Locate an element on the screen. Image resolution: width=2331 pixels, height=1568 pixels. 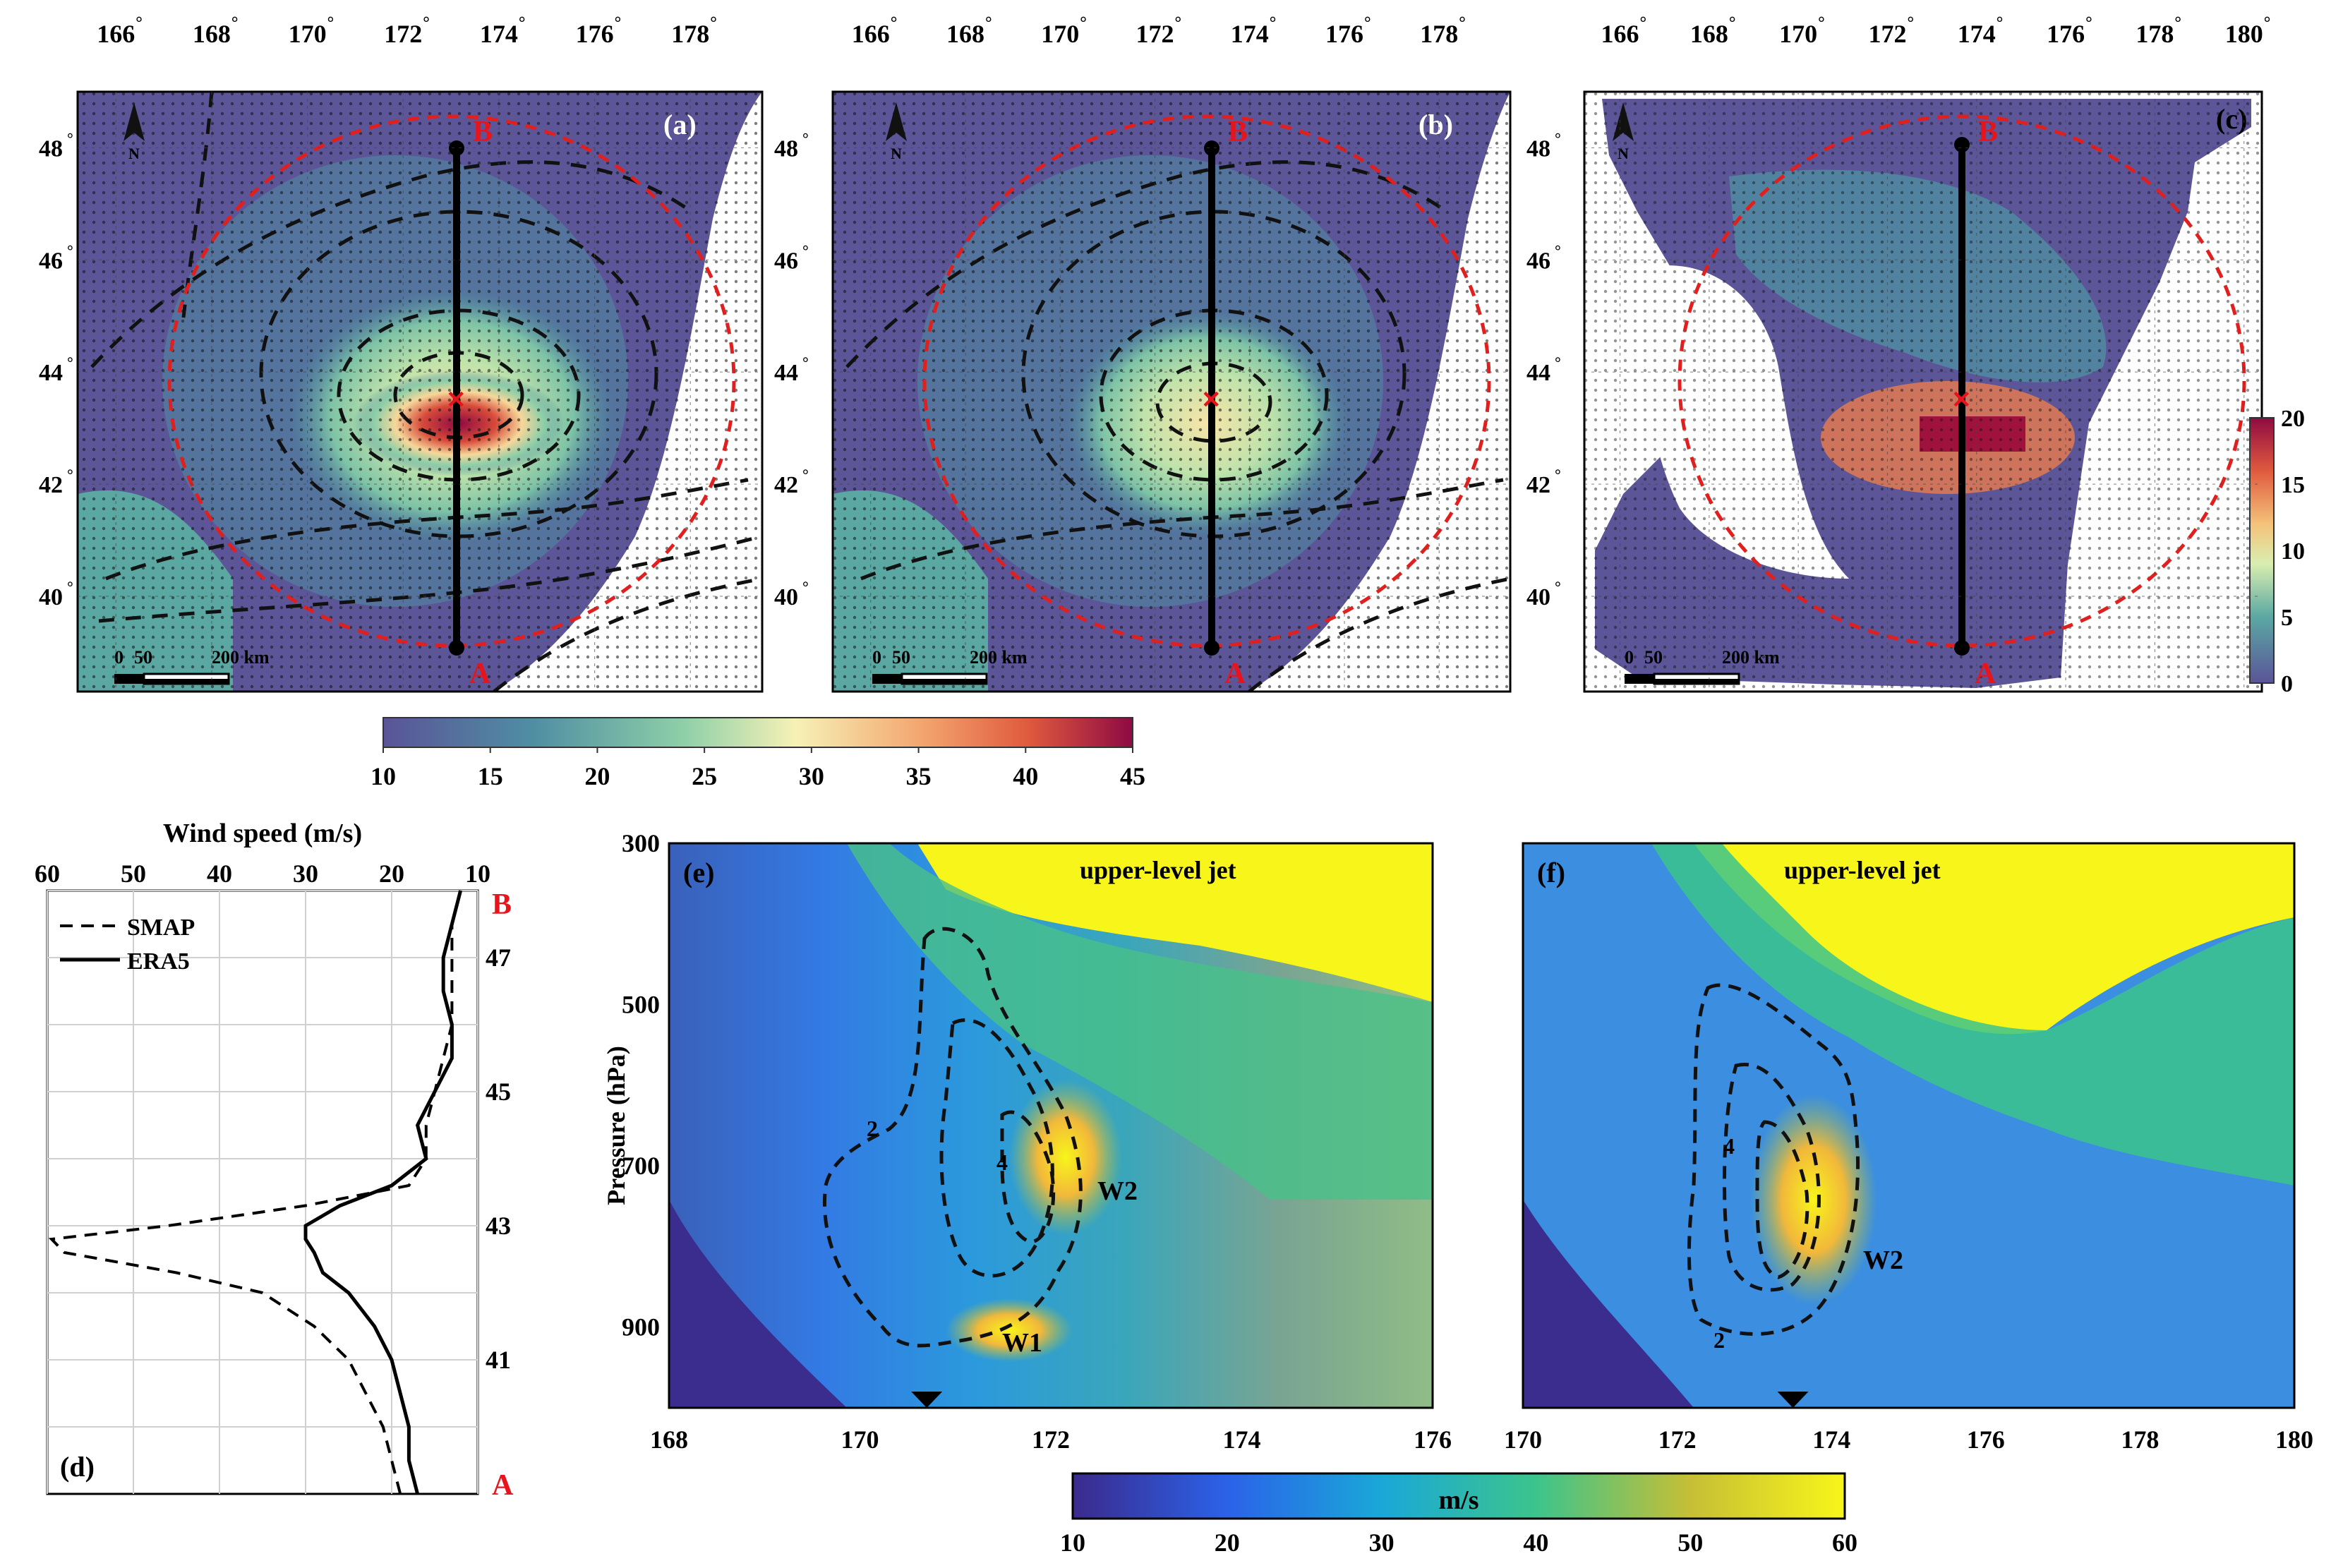
panel-d-xtick: 20 is located at coordinates (391, 874).